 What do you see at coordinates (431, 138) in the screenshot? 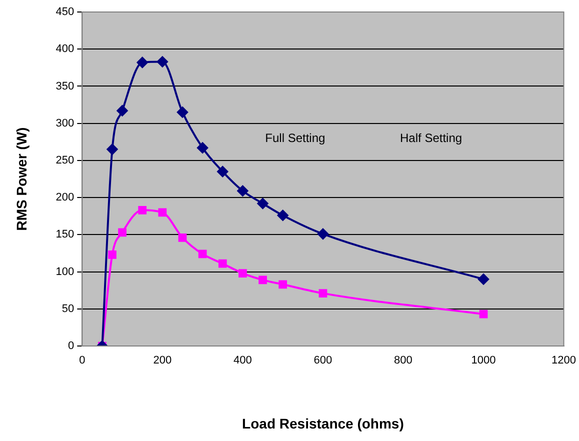
I see `annotation: Half Setting` at bounding box center [431, 138].